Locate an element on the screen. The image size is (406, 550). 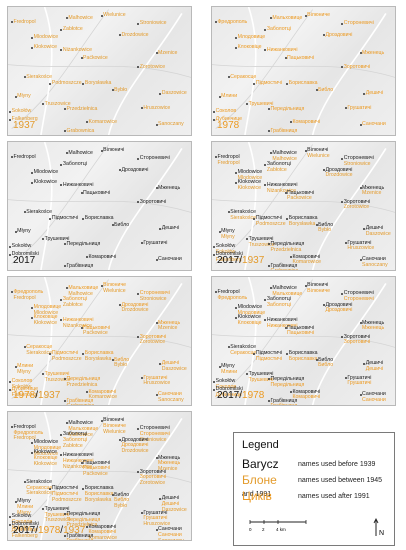
place-label-2017: Бориславка is located at coordinates (99, 218).